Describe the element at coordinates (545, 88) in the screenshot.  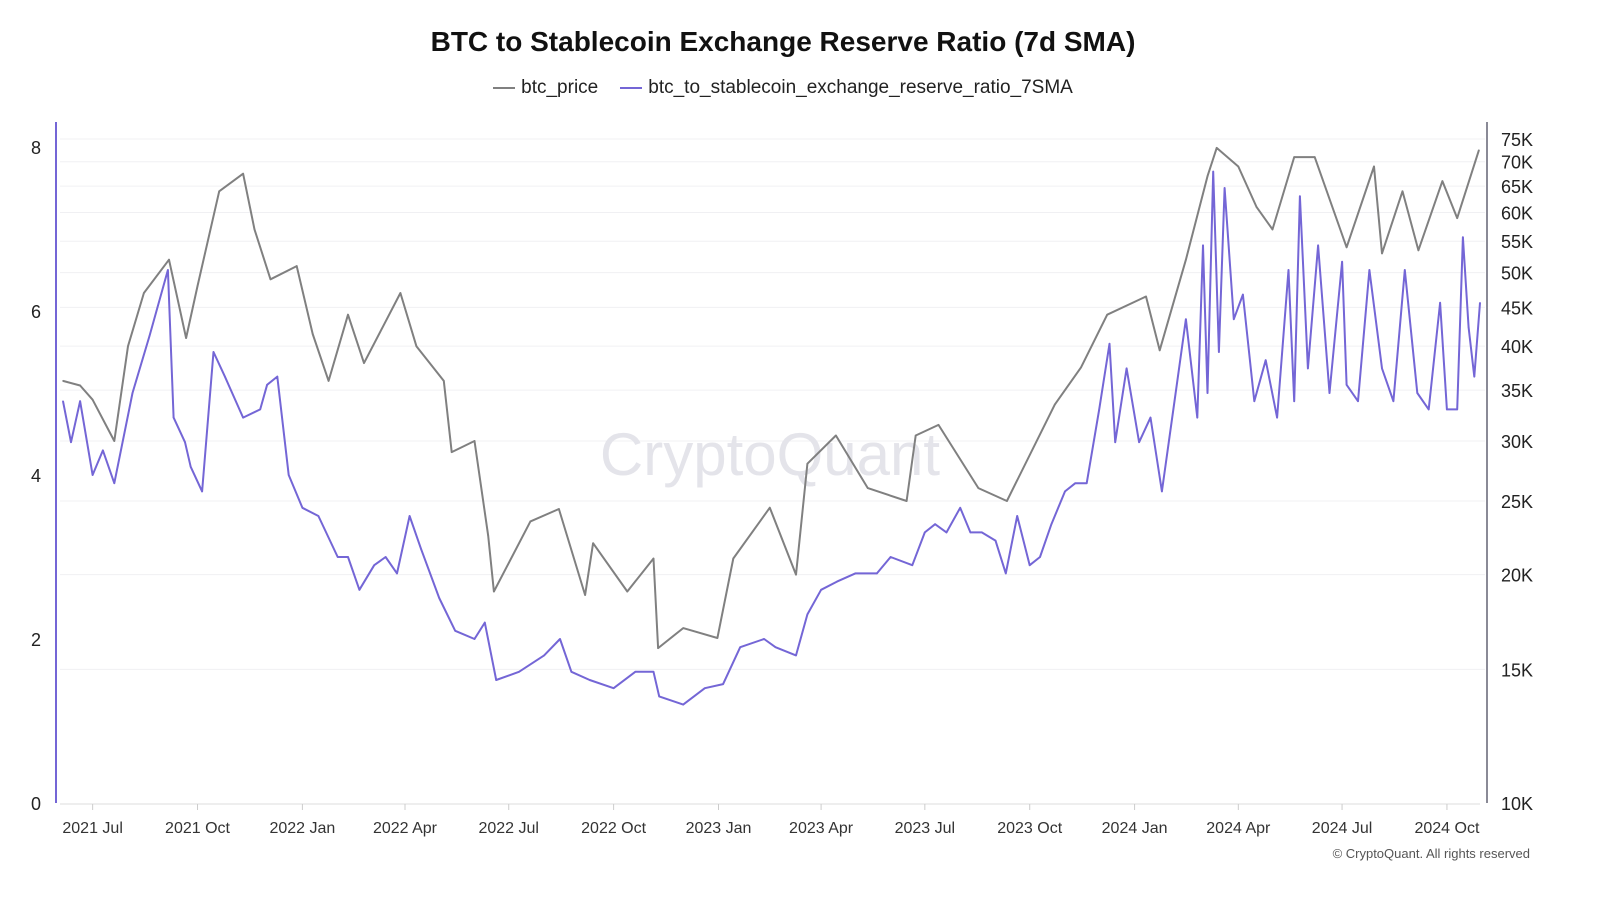
I see `legend-item-btc-price: btc_price` at that location.